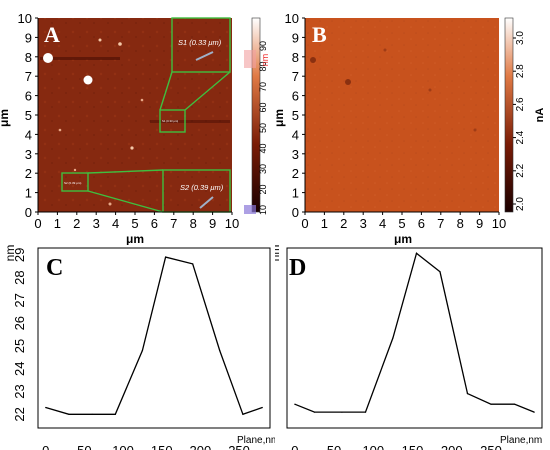 Image resolution: width=550 pixels, height=450 pixels. Describe the element at coordinates (154, 336) in the screenshot. I see `profile-line-c` at that location.